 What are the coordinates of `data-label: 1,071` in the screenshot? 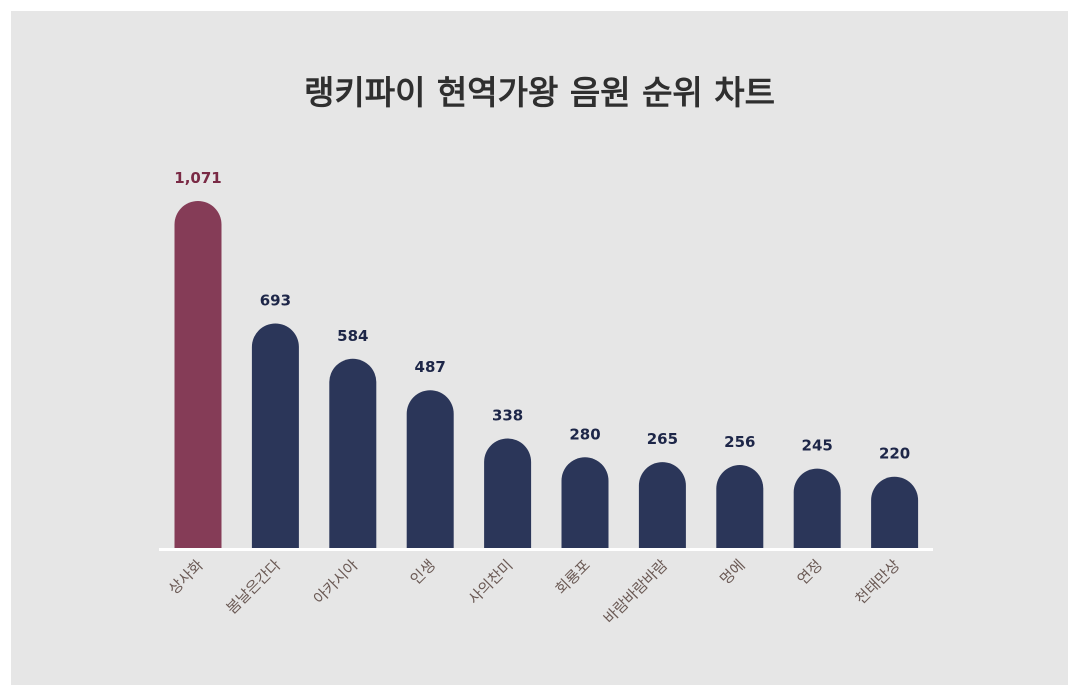 It's located at (197, 178).